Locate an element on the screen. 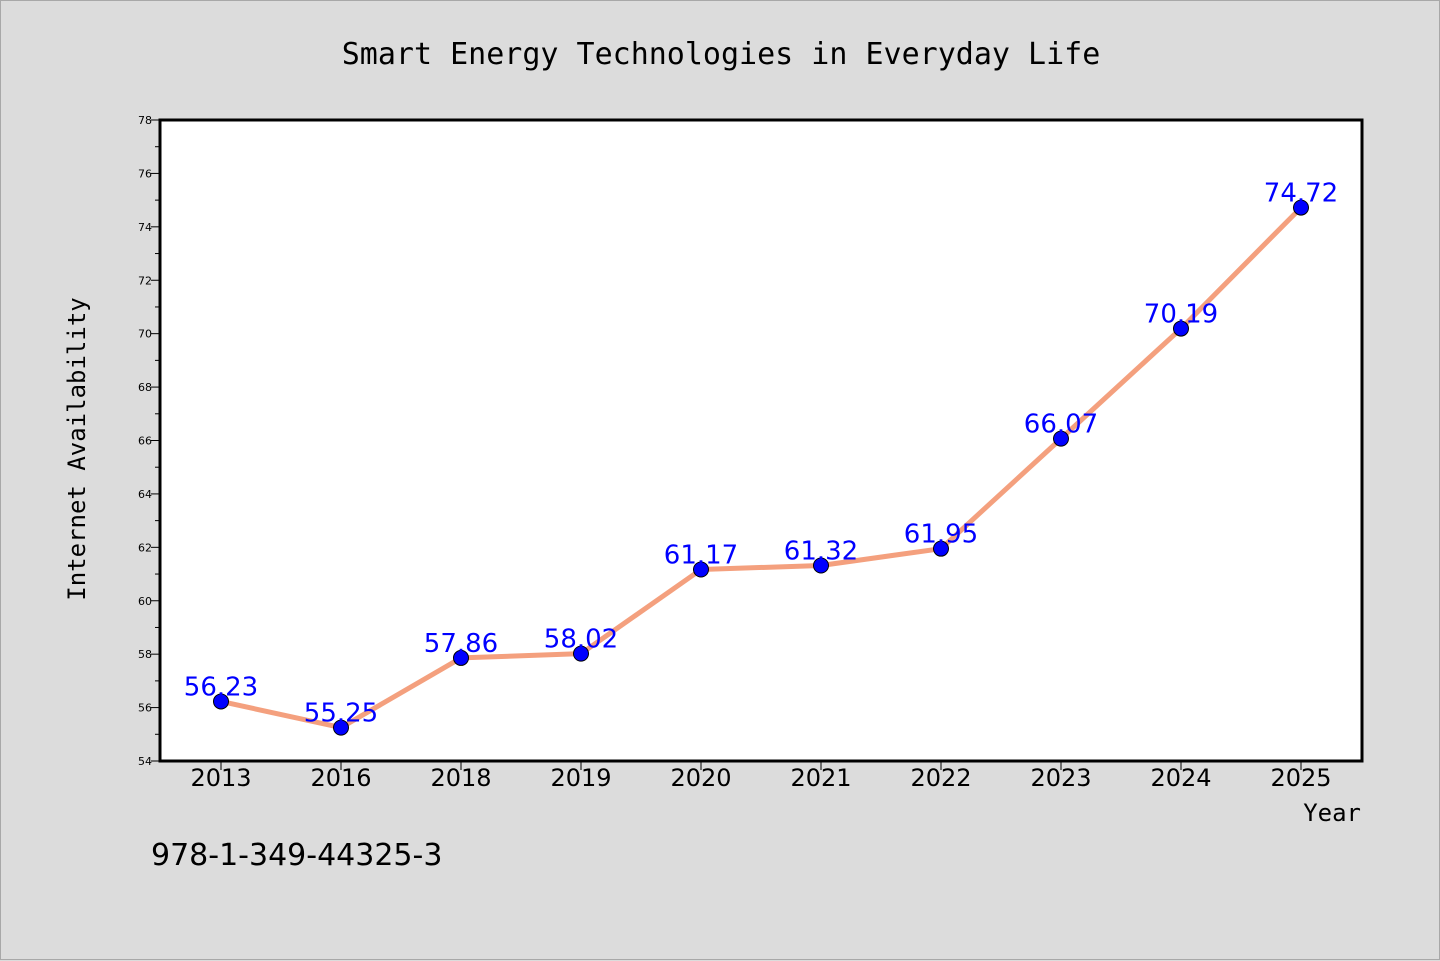 This screenshot has height=961, width=1440. x-tick-label: 2024 is located at coordinates (1180, 778).